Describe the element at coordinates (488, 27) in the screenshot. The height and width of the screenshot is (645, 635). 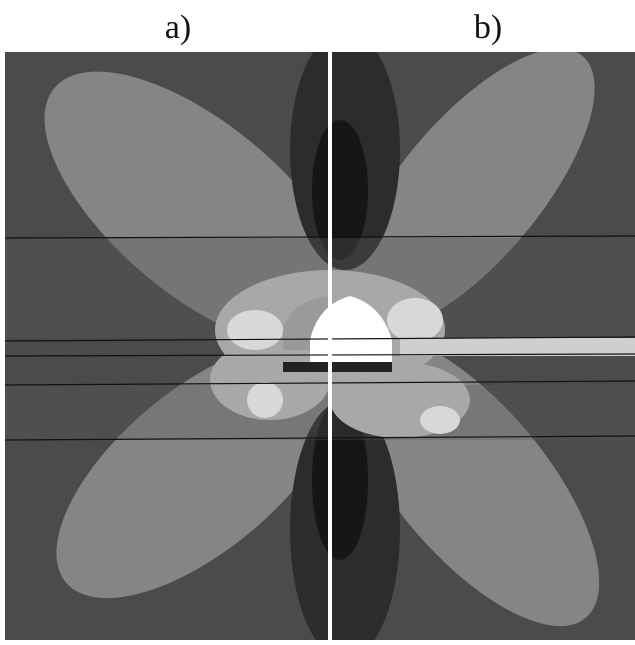
I see `panel-label: b)` at that location.